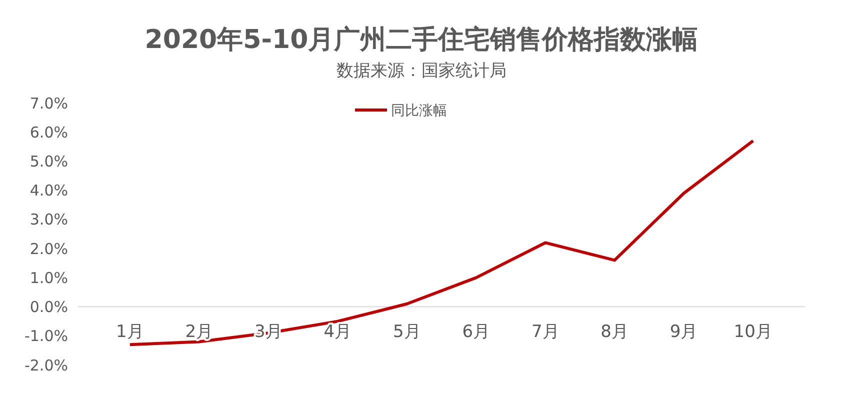 Image resolution: width=843 pixels, height=397 pixels. Describe the element at coordinates (46, 336) in the screenshot. I see `y-tick-label: -1.0%` at that location.